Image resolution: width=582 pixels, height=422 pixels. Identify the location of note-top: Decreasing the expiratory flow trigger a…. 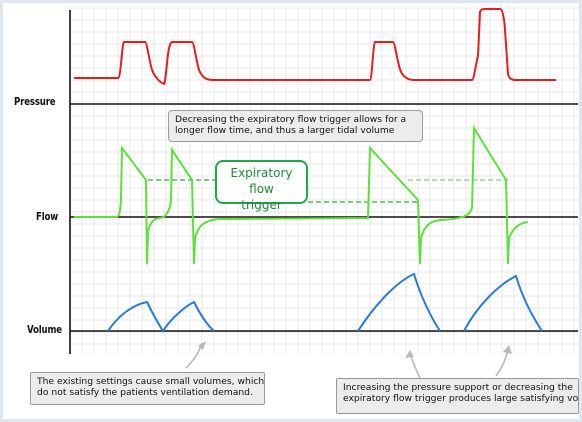
(295, 126).